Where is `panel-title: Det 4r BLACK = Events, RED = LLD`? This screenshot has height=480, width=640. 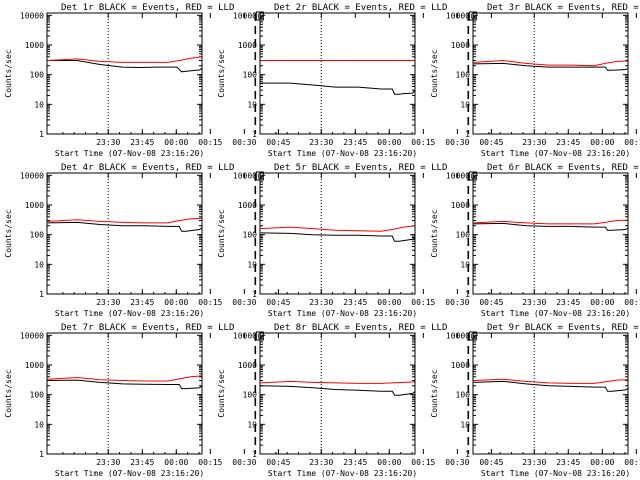
panel-title: Det 4r BLACK = Events, RED = LLD is located at coordinates (147, 168).